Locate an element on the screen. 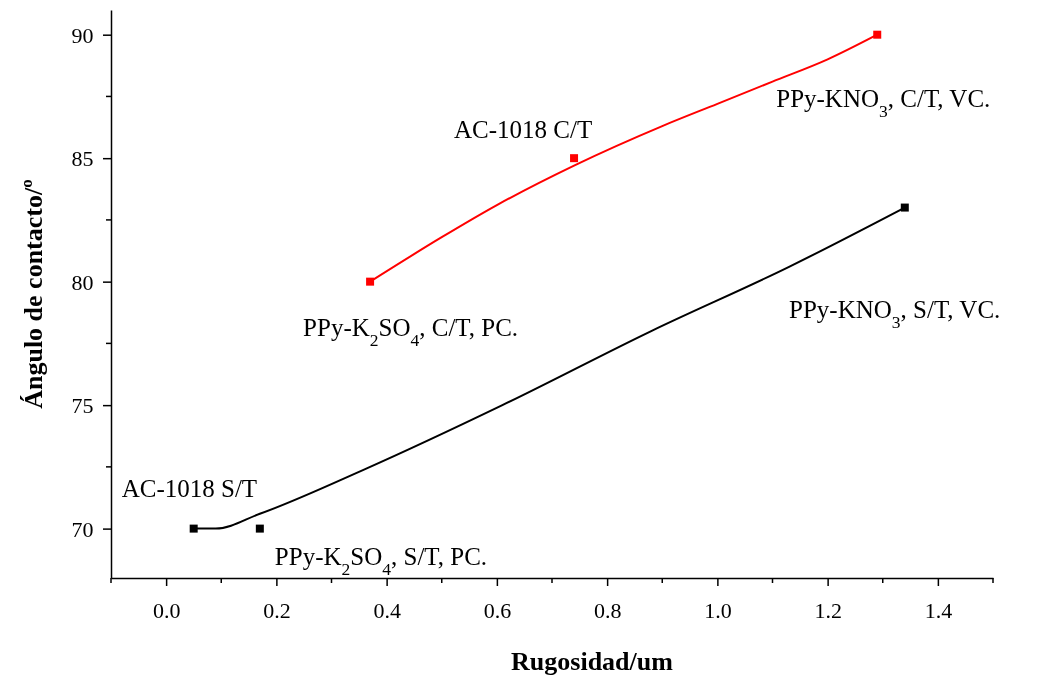  annotation: AC-1018 S/T is located at coordinates (189, 488).